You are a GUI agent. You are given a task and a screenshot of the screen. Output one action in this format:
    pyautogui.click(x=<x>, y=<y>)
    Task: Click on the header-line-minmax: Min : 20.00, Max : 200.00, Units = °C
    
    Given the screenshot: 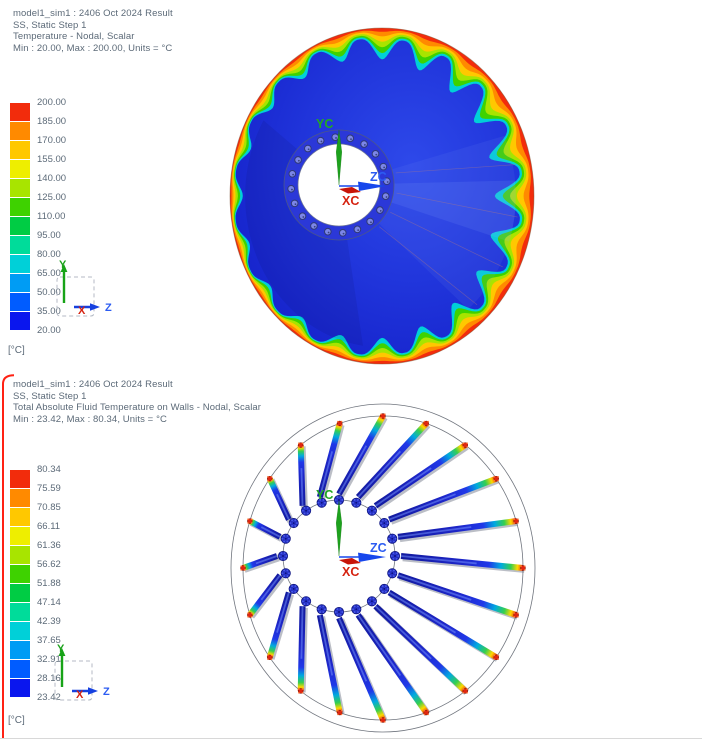 What is the action you would take?
    pyautogui.click(x=93, y=48)
    